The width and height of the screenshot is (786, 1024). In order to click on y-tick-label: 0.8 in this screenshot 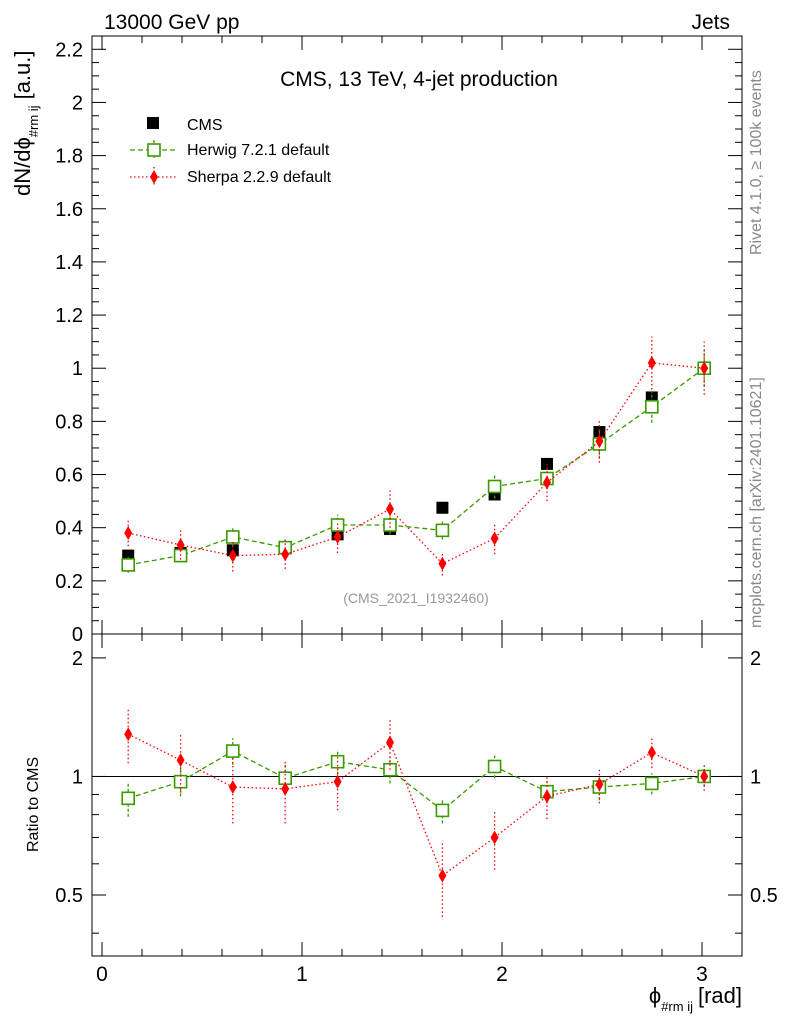, I will do `click(69, 422)`.